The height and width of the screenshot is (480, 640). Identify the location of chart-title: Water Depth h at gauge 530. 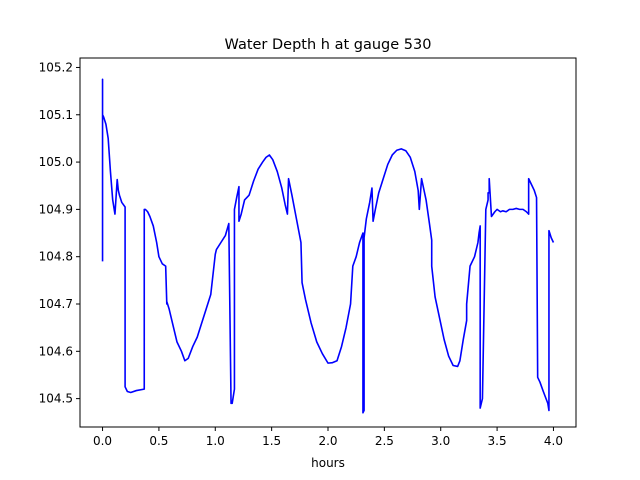
(328, 45).